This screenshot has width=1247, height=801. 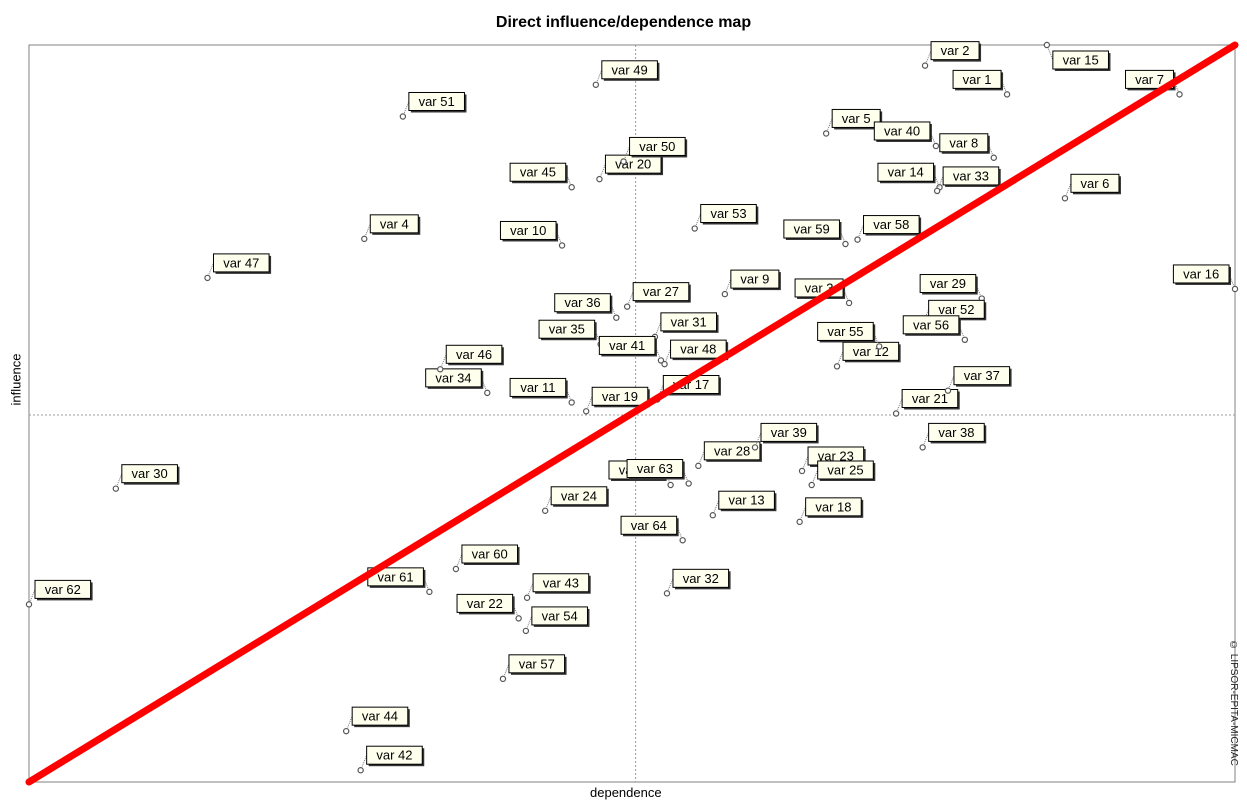 I want to click on point-label: var 2, so click(x=955, y=50).